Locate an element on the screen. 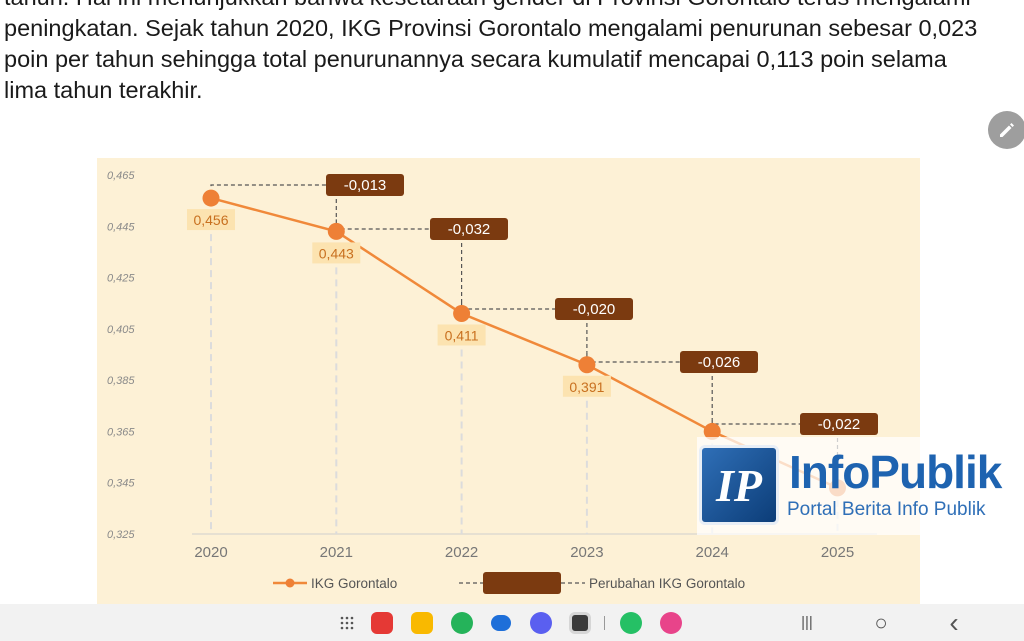 The height and width of the screenshot is (641, 1024). whatsapp-icon is located at coordinates (631, 623).